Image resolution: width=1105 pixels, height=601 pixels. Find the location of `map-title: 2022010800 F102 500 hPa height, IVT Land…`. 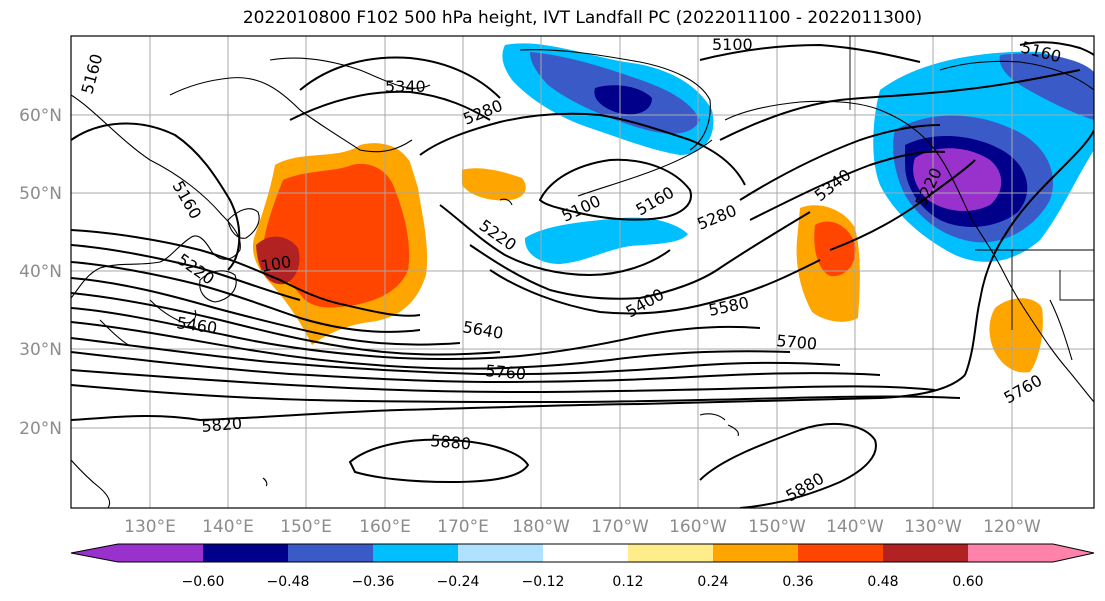

map-title: 2022010800 F102 500 hPa height, IVT Land… is located at coordinates (582, 18).